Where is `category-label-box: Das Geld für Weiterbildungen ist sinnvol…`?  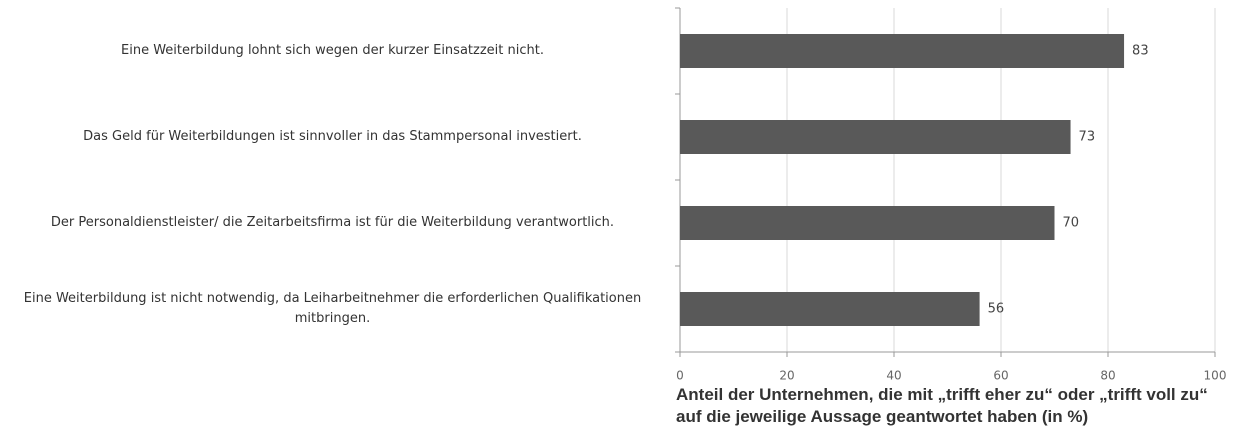 category-label-box: Das Geld für Weiterbildungen ist sinnvol… is located at coordinates (332, 137).